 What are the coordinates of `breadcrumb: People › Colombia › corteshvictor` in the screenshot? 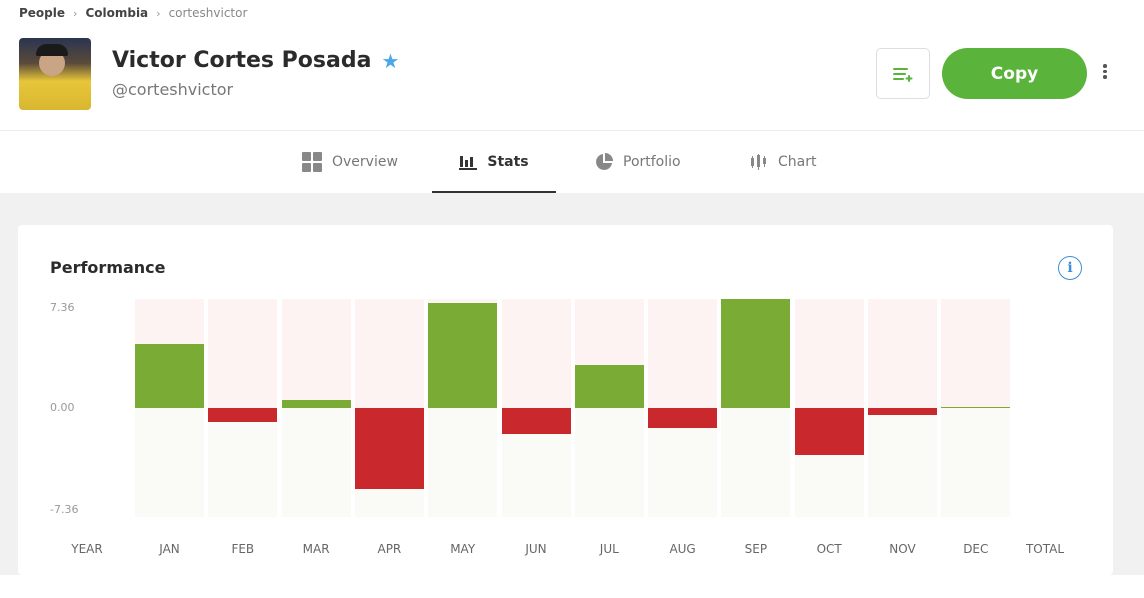 It's located at (133, 13).